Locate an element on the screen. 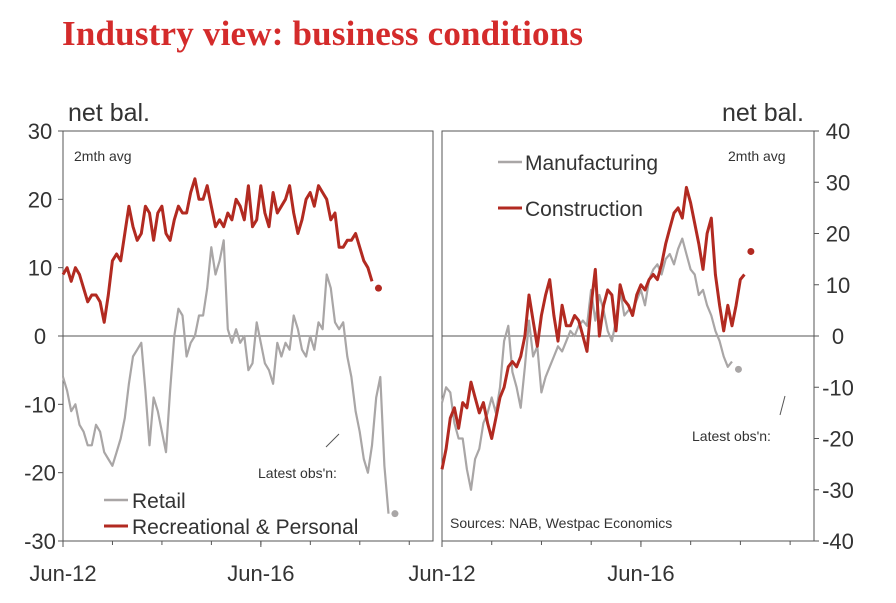 Image resolution: width=896 pixels, height=603 pixels. right-latest-pointer is located at coordinates (782, 405).